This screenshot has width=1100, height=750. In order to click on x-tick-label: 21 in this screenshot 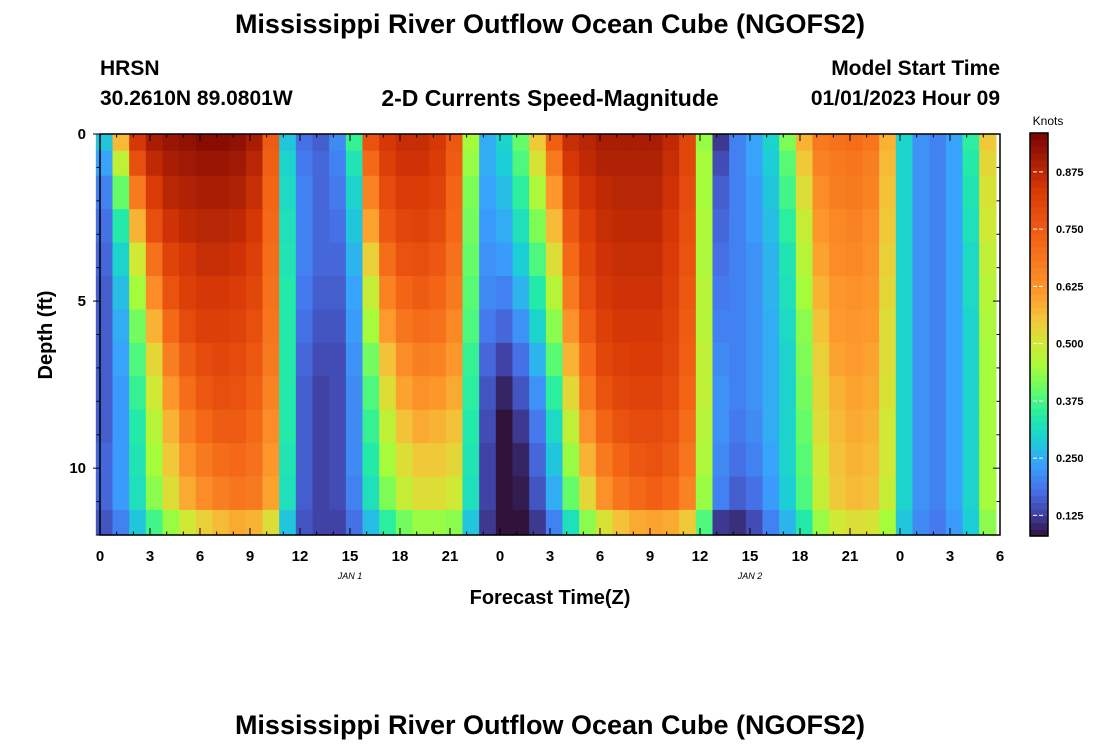, I will do `click(450, 556)`.